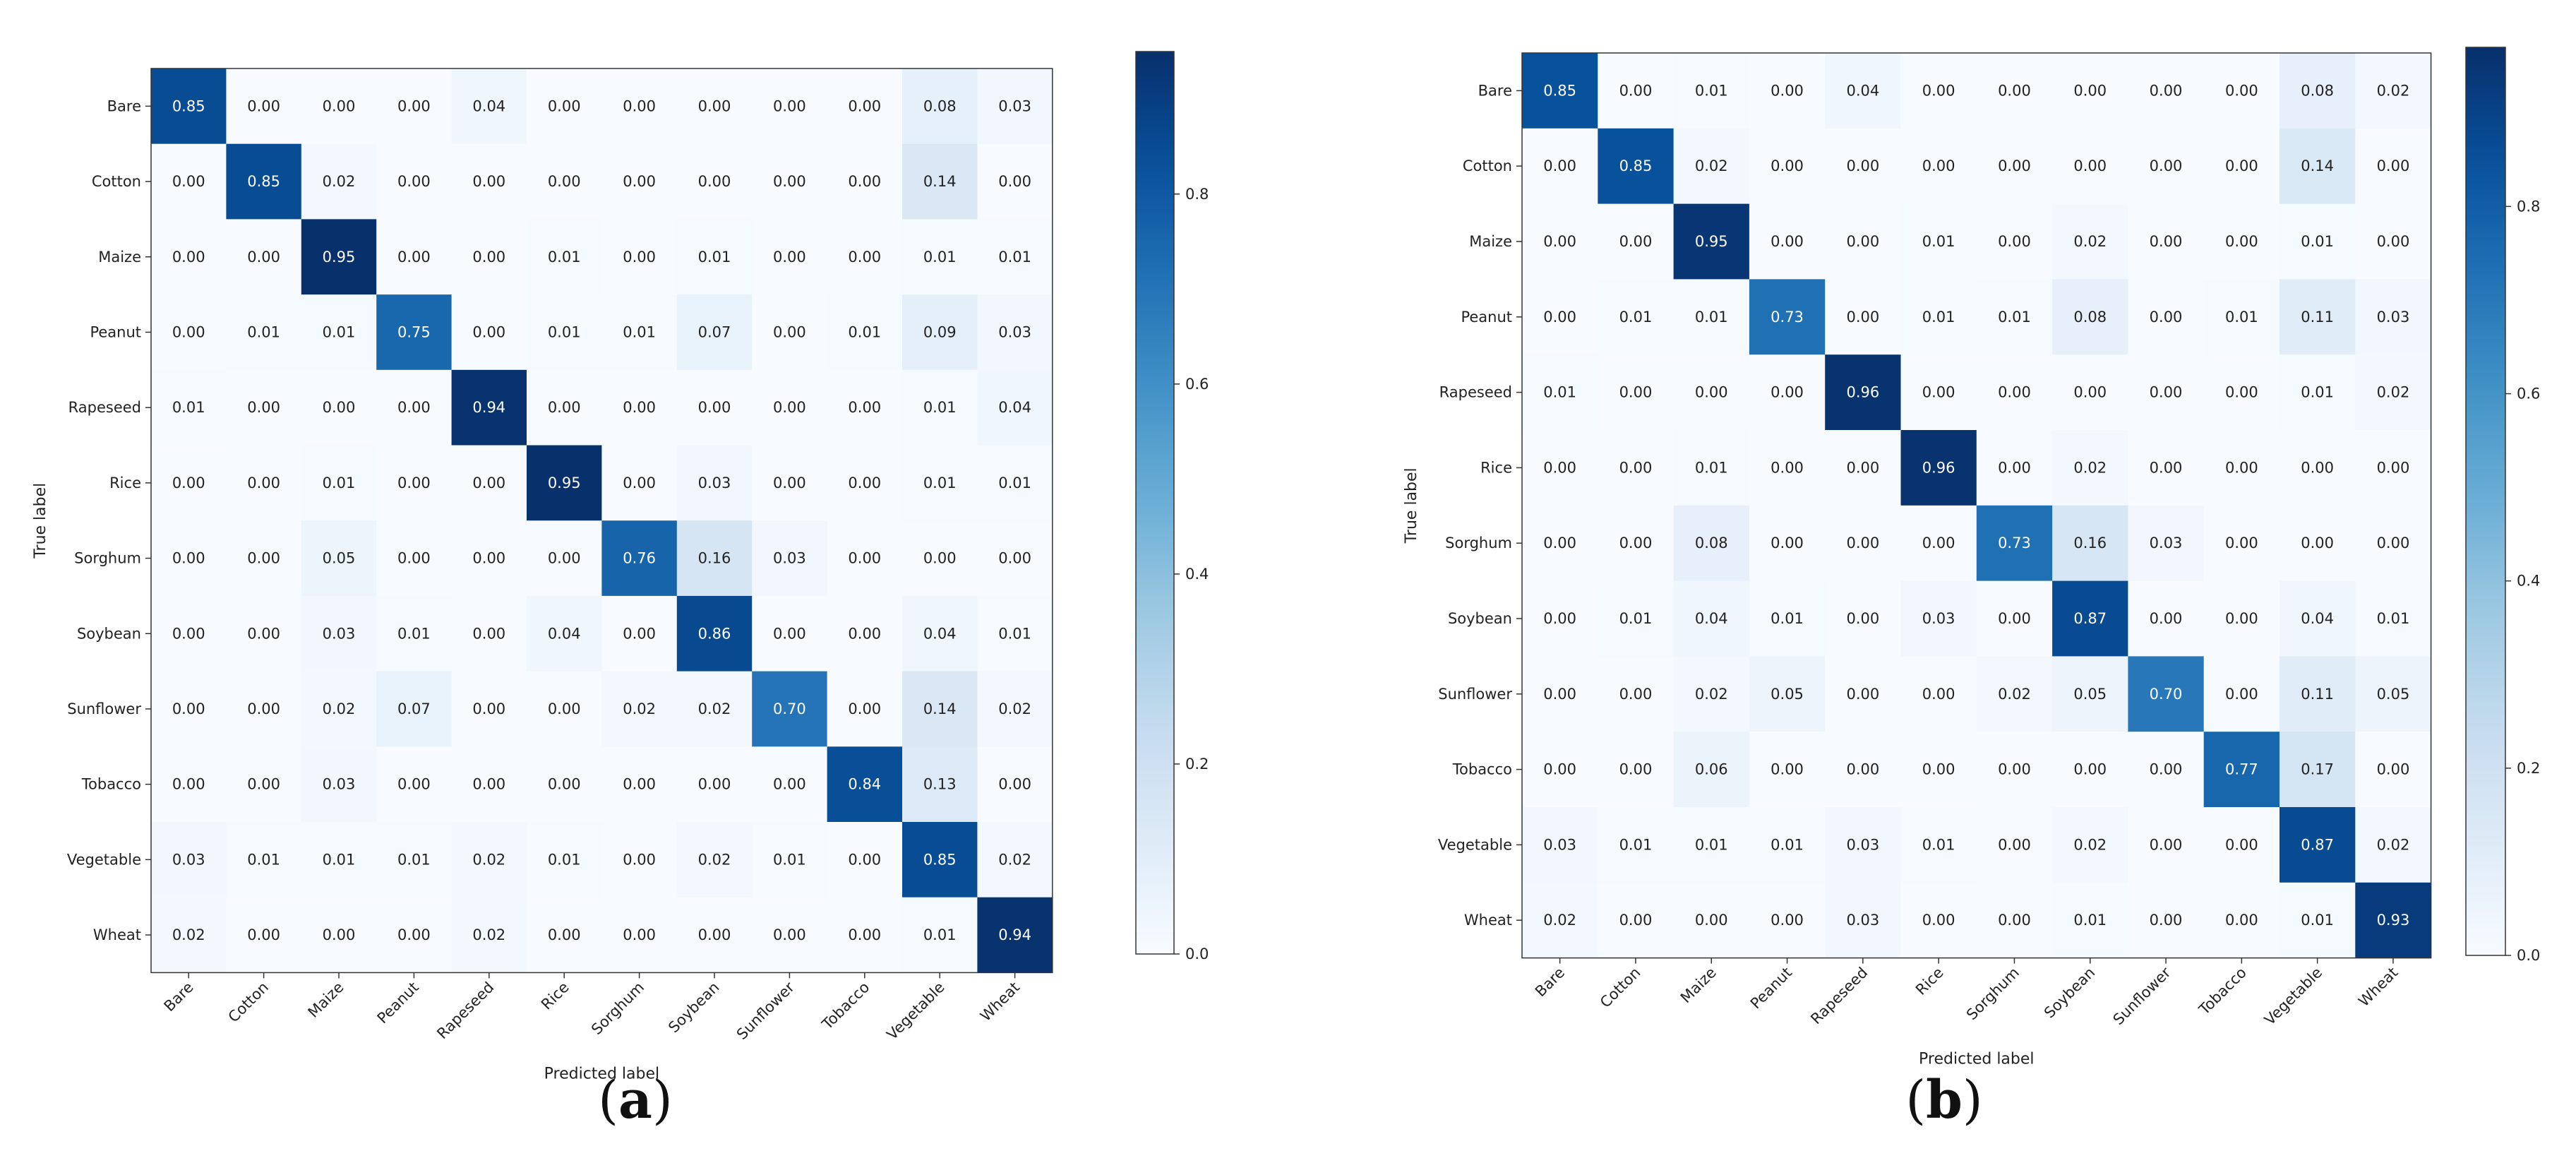  Describe the element at coordinates (1993, 993) in the screenshot. I see `x-tick-label: Sorghum` at that location.